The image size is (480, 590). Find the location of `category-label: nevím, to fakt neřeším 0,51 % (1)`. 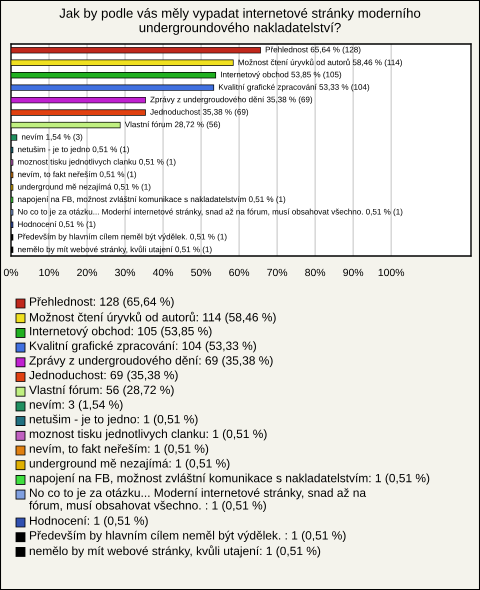

category-label: nevím, to fakt neřeším 0,51 % (1) is located at coordinates (77, 175).